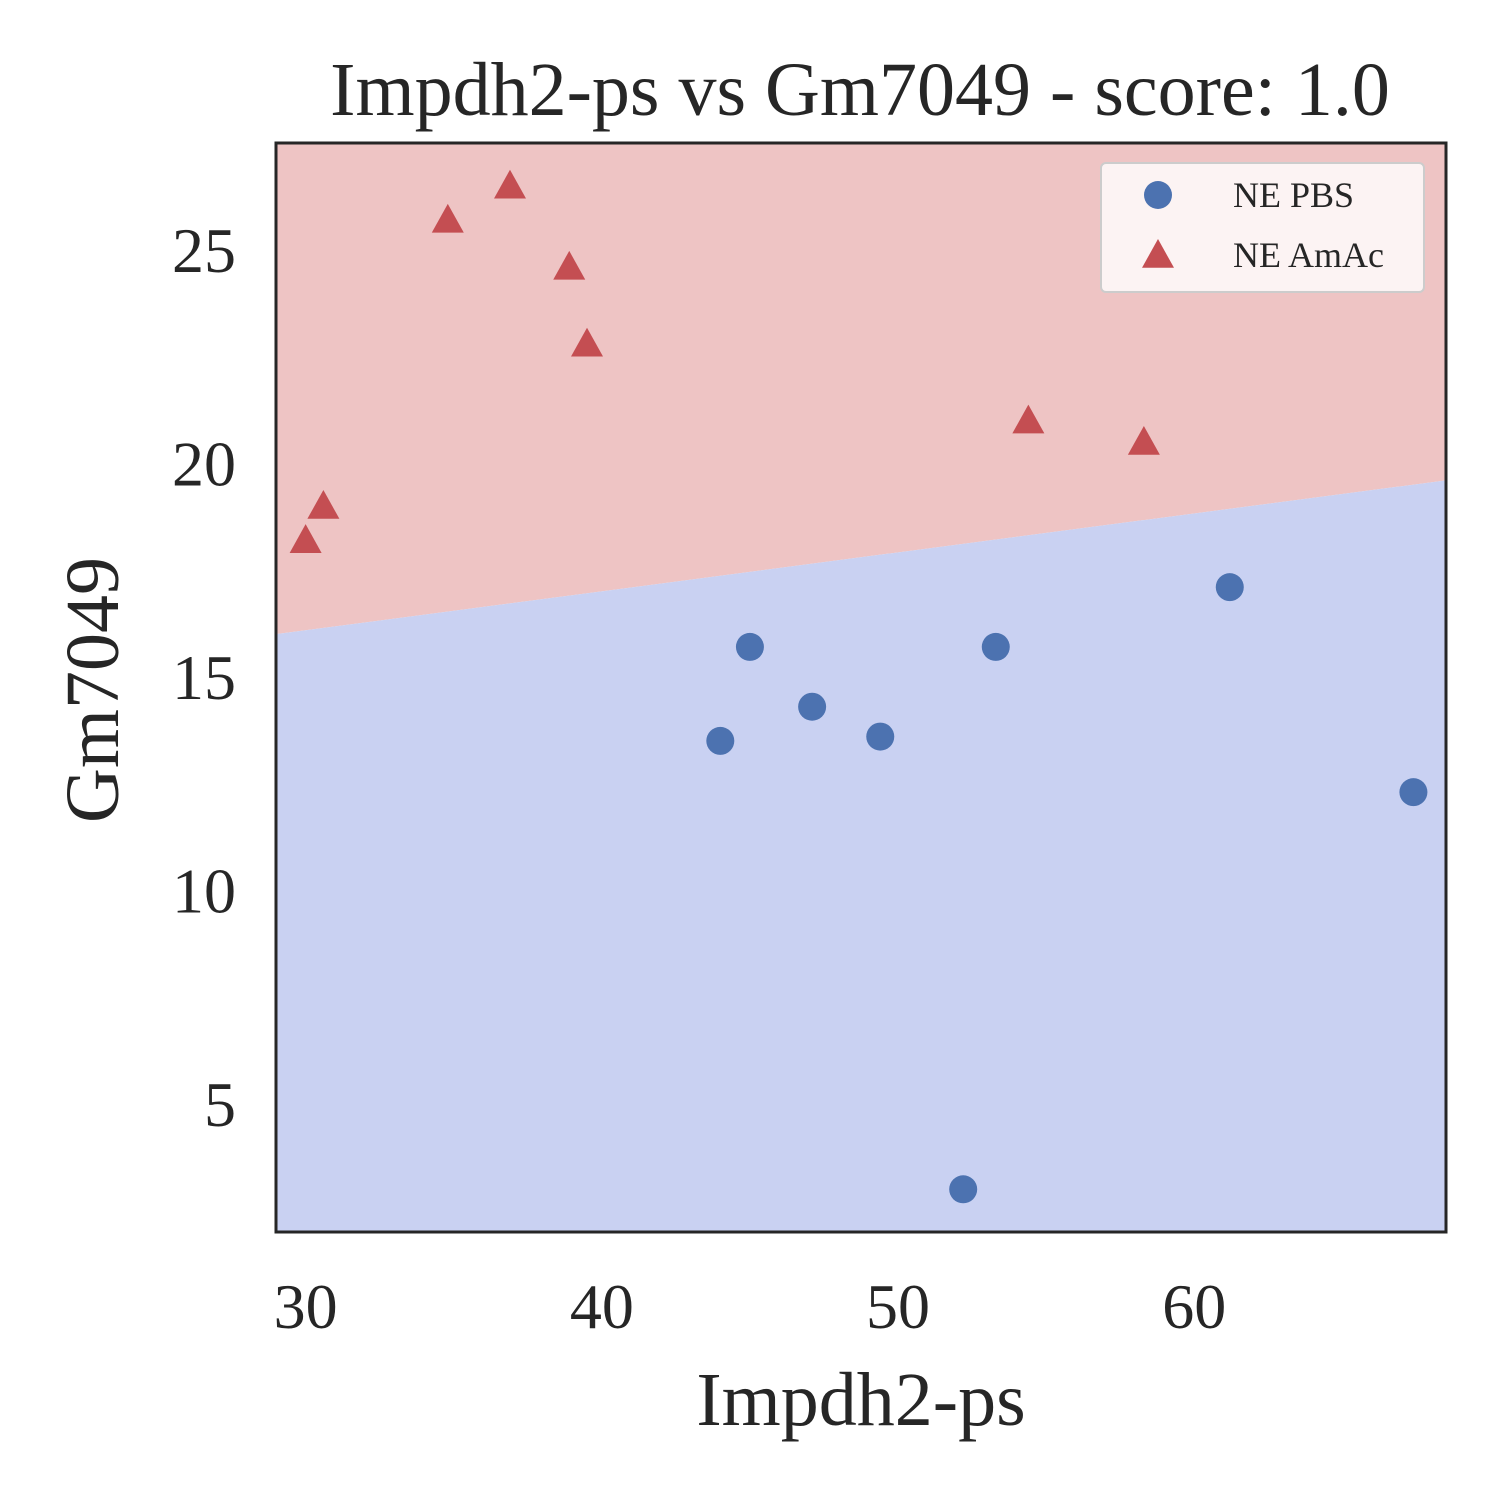  Describe the element at coordinates (724, 361) in the screenshot. I see `series-ne-amac` at that location.